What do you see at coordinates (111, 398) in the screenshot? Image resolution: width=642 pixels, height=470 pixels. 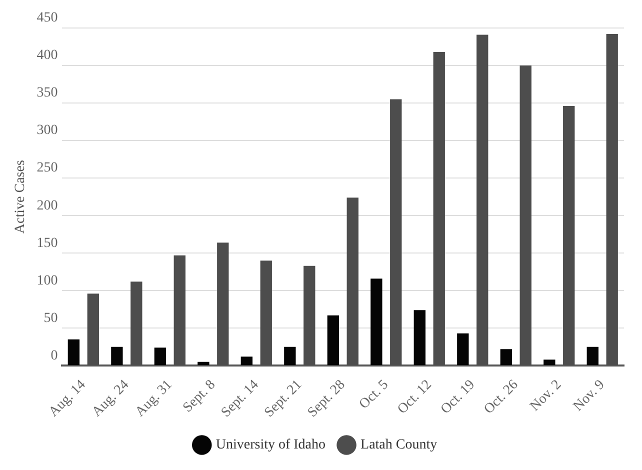 I see `x-tick-label: Aug. 24` at bounding box center [111, 398].